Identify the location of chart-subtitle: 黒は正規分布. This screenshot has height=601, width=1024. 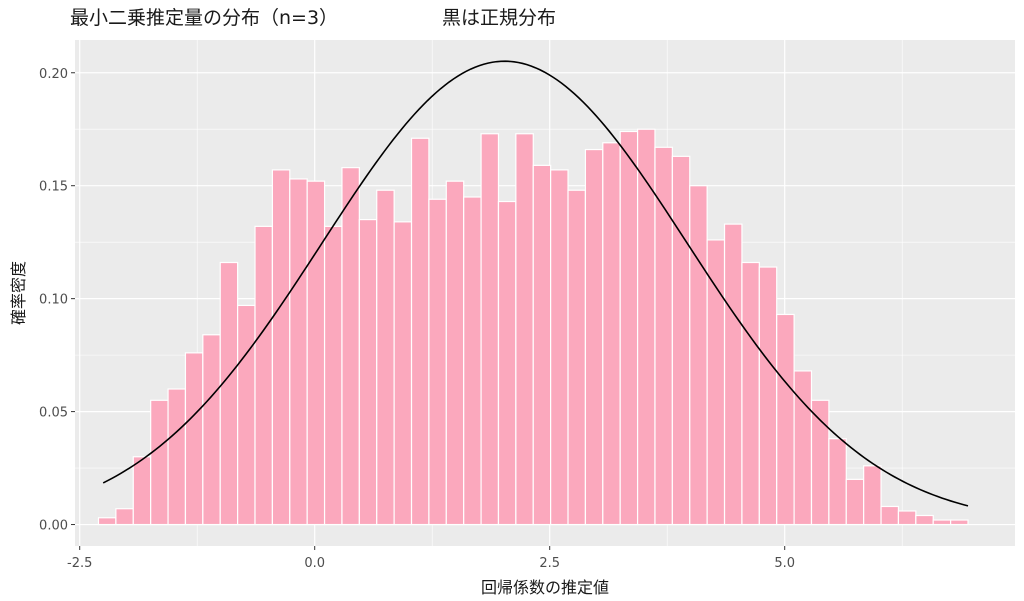
(499, 18).